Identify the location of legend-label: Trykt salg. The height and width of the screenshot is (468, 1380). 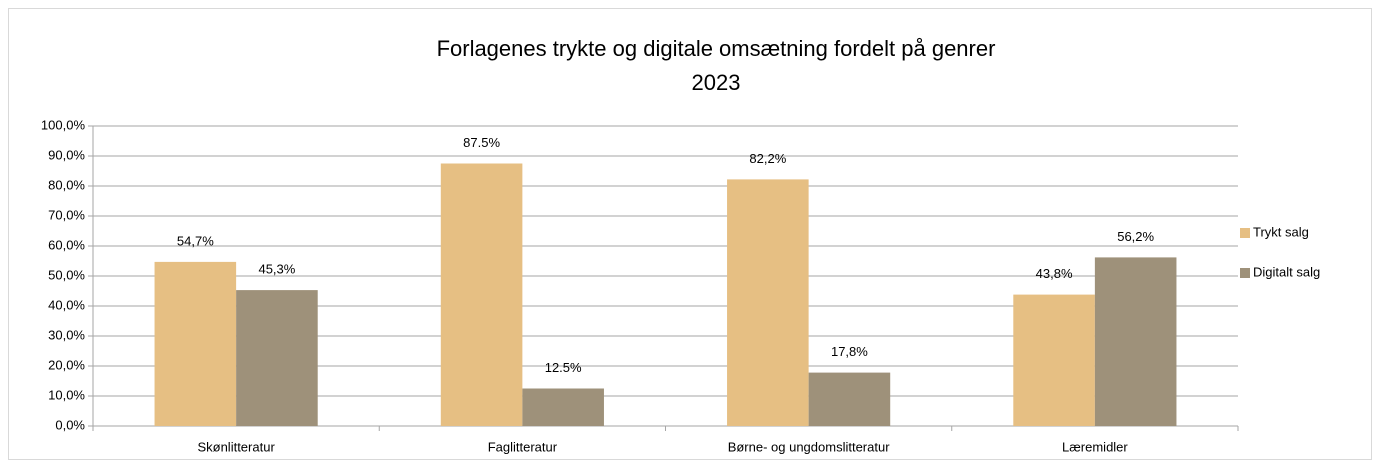
(1281, 231).